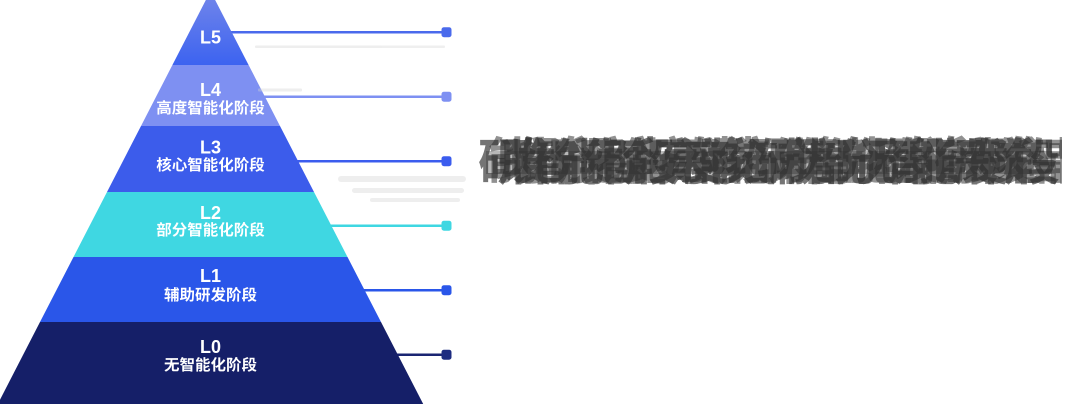  What do you see at coordinates (210, 213) in the screenshot?
I see `svg-text: L2` at bounding box center [210, 213].